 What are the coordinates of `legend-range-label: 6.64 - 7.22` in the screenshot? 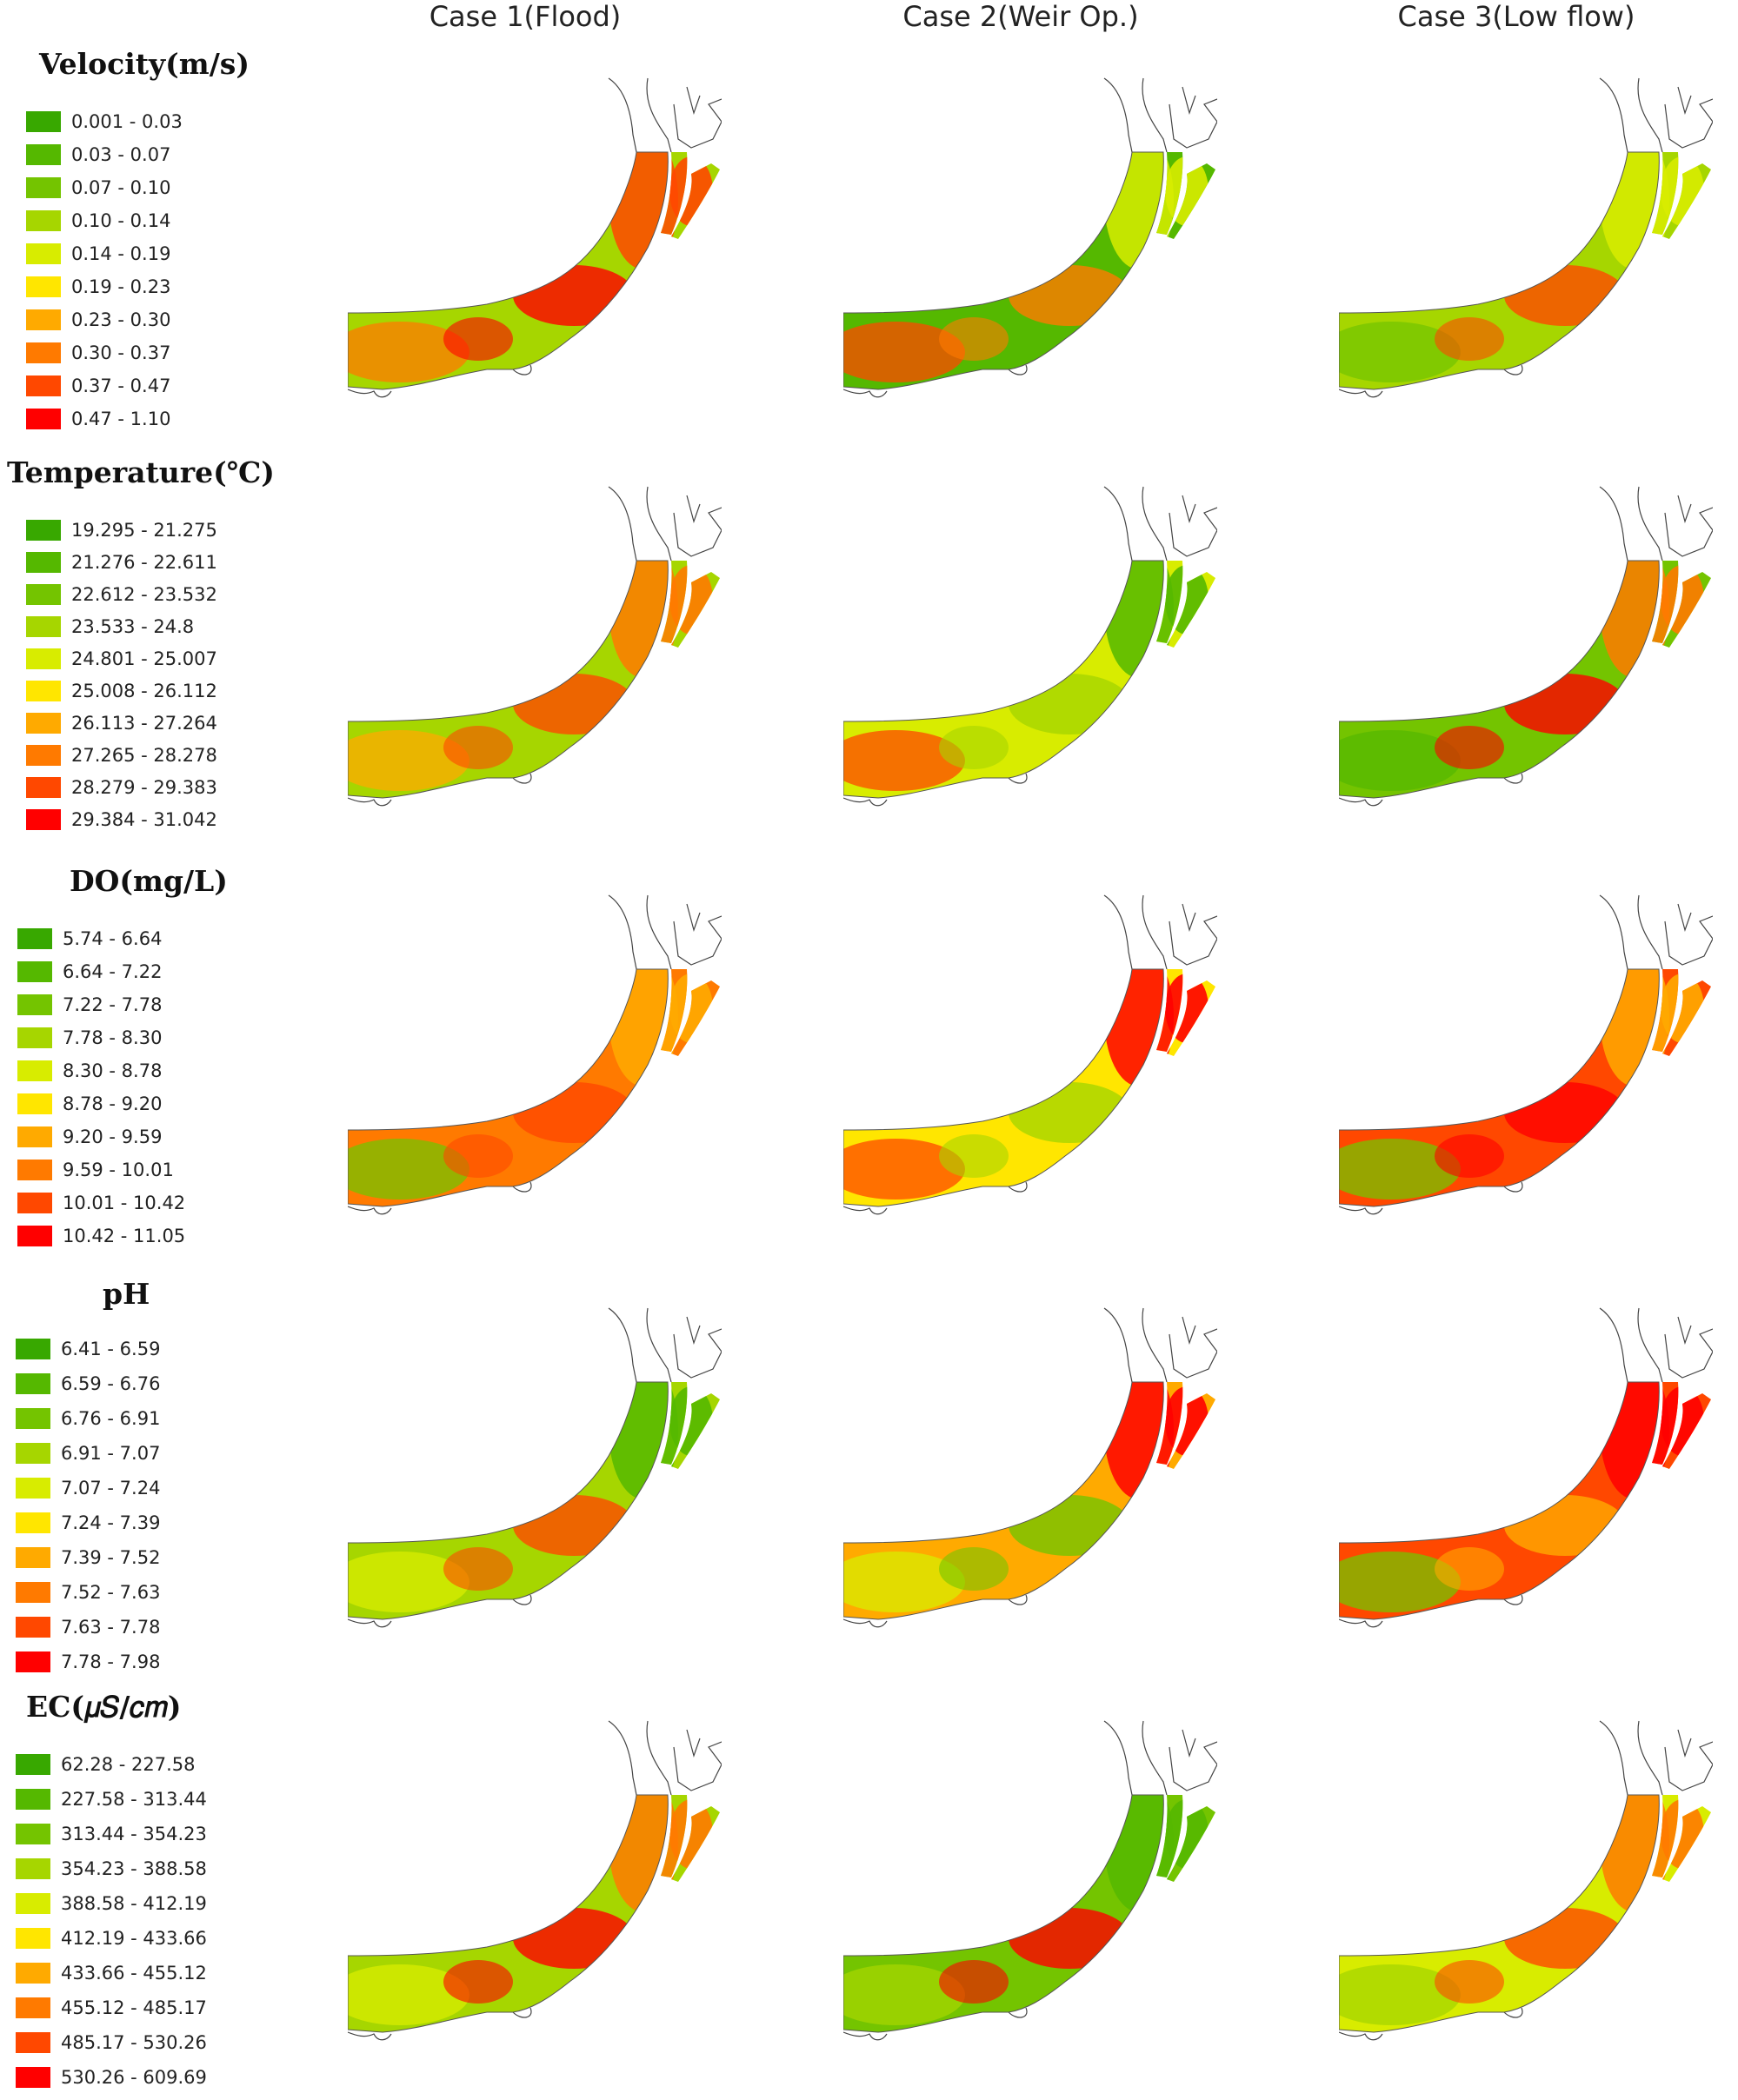 It's located at (113, 971).